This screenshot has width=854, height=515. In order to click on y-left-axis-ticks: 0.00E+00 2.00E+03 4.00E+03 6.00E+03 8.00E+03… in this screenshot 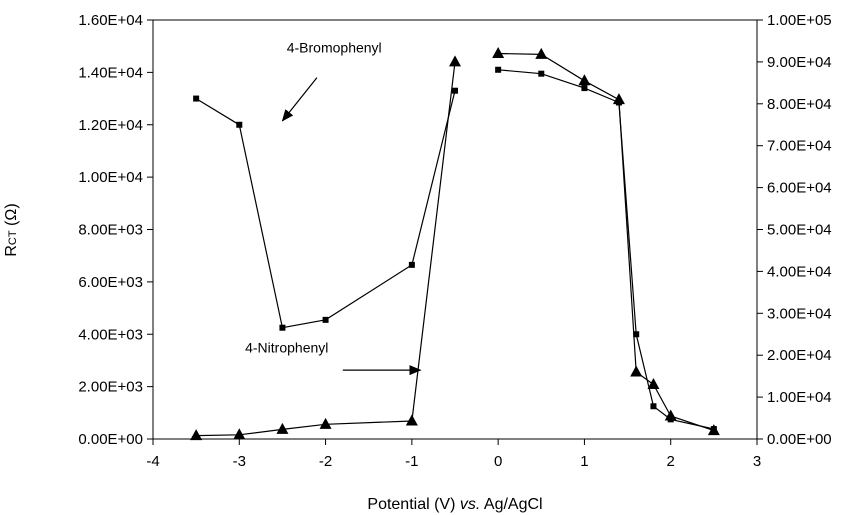, I will do `click(115, 230)`.